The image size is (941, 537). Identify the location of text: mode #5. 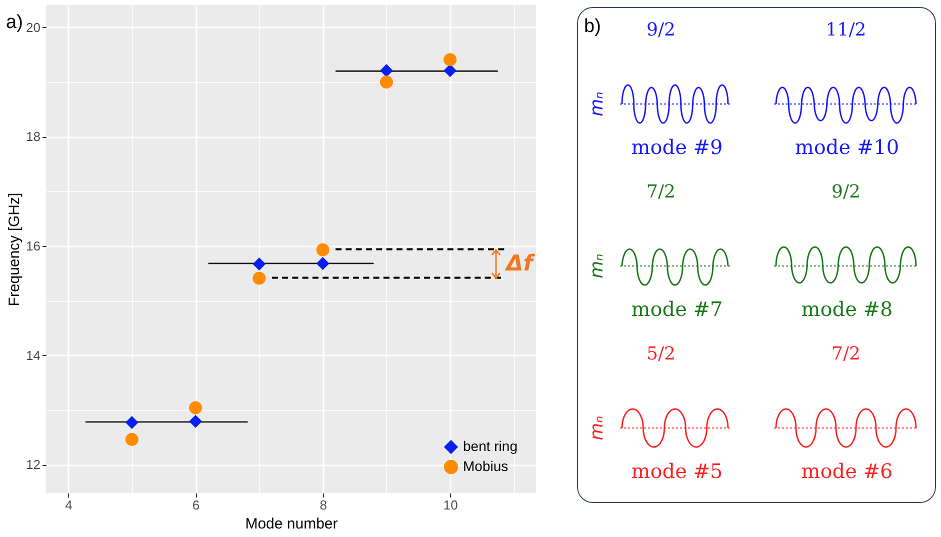
(677, 471).